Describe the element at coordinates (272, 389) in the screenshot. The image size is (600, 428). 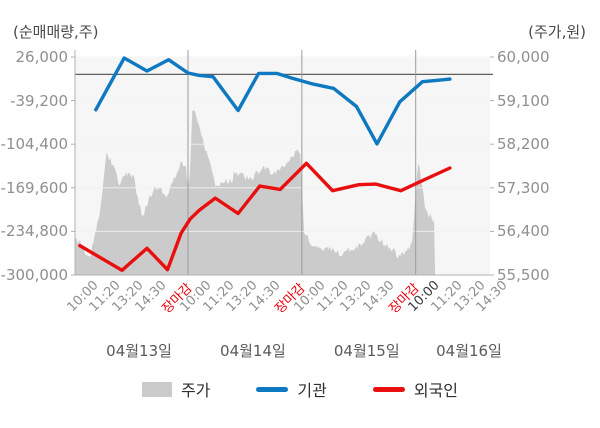
I see `institutions-line-swatch` at that location.